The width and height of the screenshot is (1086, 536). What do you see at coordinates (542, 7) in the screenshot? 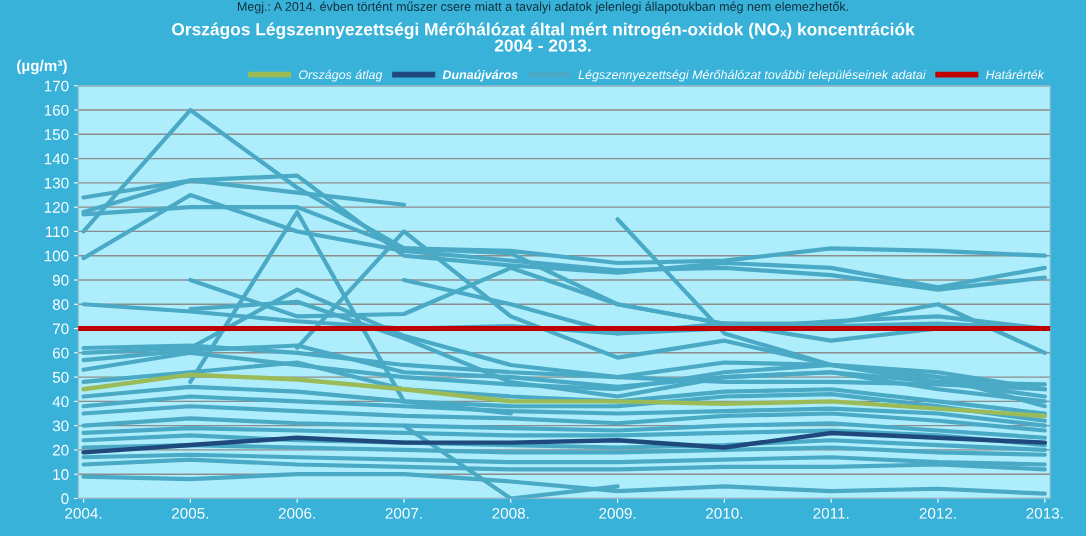
I see `text: Megj.: A 2014. évben történt műszer csere miatt a tavalyi adatok jelenlegi állapotukban még nem elemezhetők.` at bounding box center [542, 7].